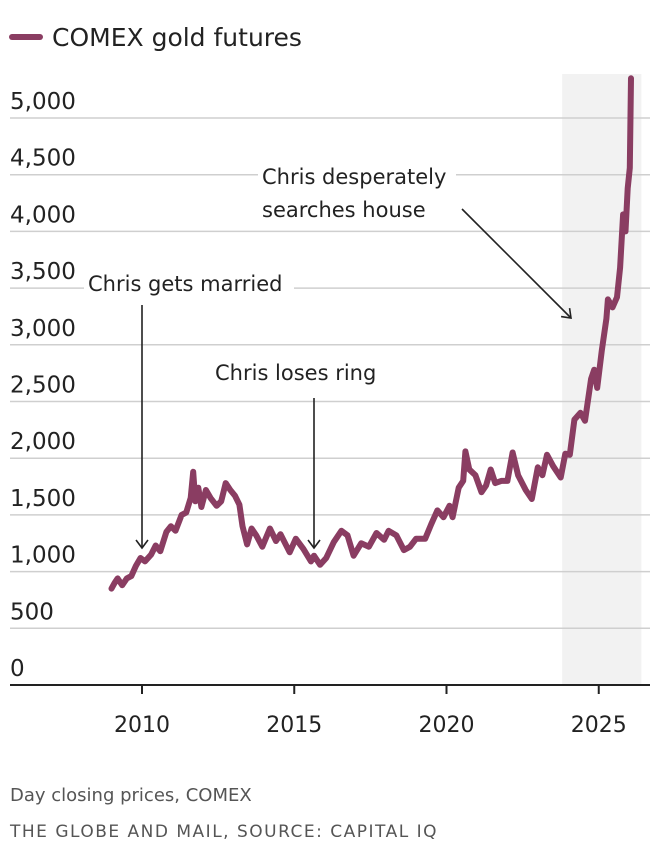 The image size is (660, 860). Describe the element at coordinates (43, 442) in the screenshot. I see `y-tick-label: 2,000` at that location.